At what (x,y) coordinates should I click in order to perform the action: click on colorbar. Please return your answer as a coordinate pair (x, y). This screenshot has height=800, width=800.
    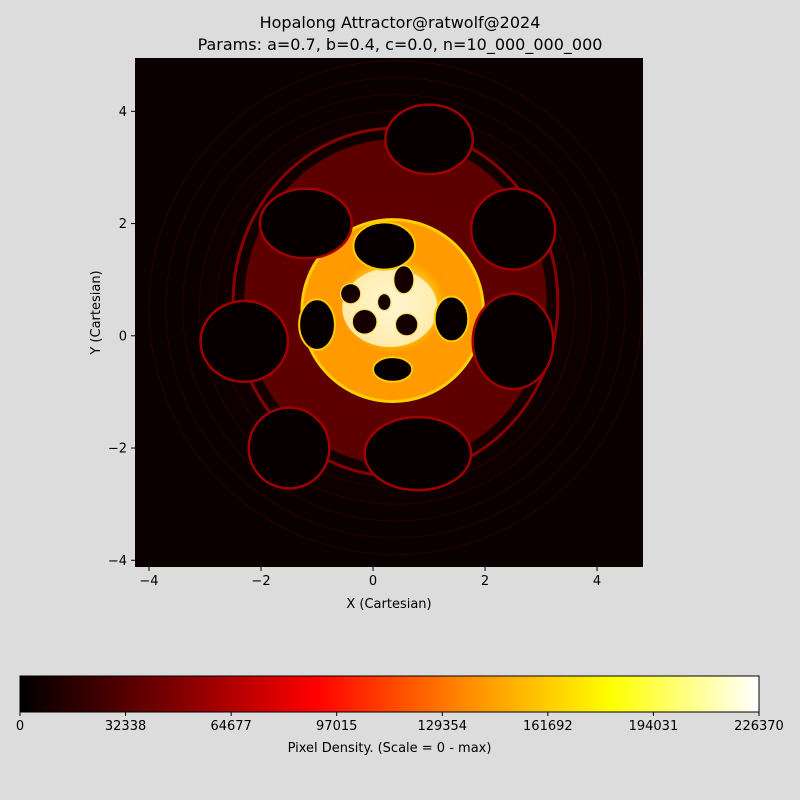
    Looking at the image, I should click on (389, 694).